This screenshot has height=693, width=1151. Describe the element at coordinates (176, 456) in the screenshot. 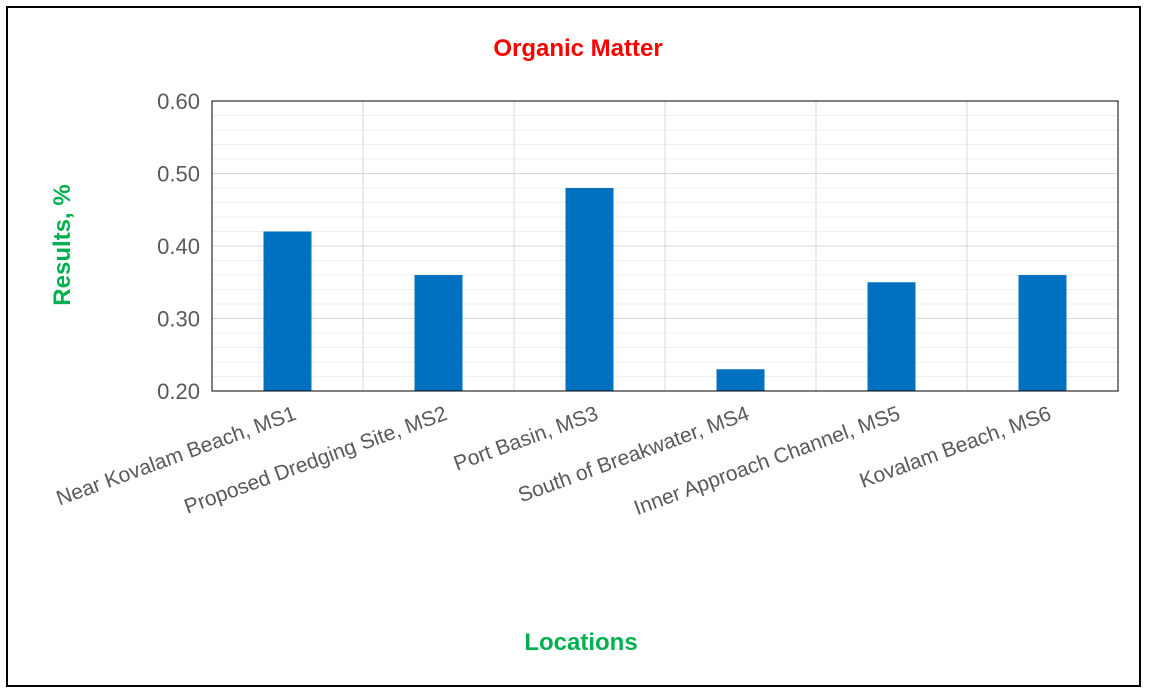

I see `x-tick-label: Near Kovalam Beach, MS1` at that location.